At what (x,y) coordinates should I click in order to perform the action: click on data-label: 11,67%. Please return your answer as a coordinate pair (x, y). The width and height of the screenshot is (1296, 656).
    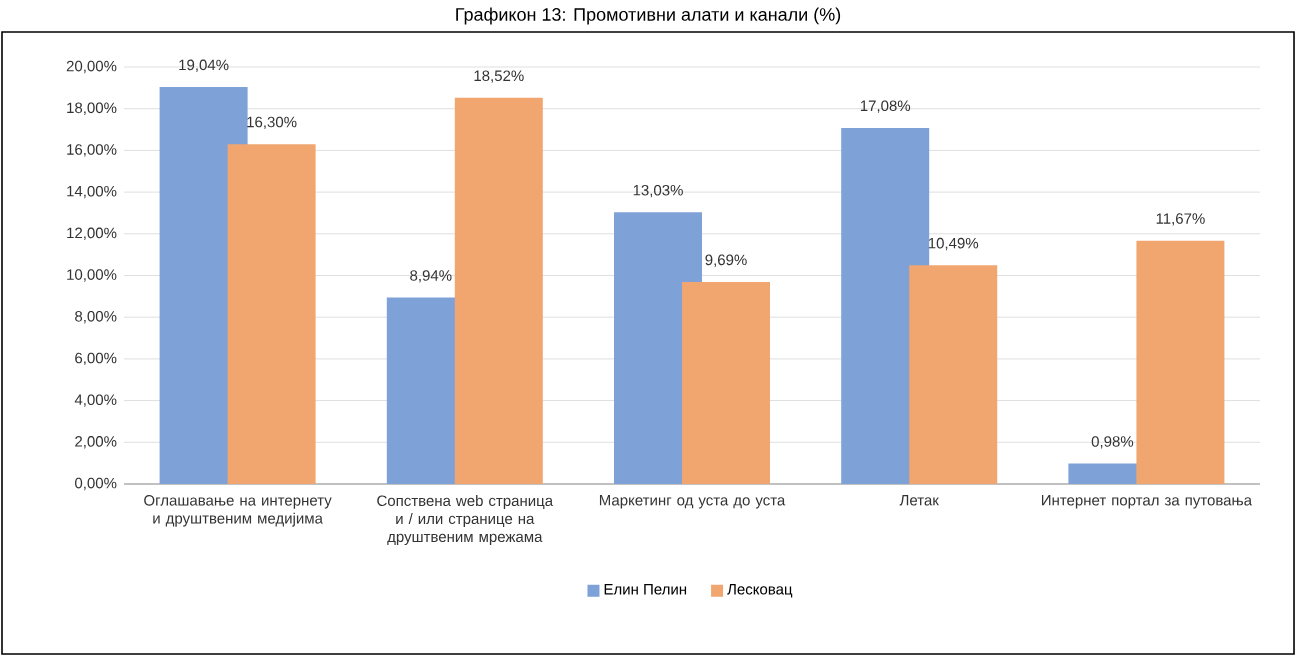
    Looking at the image, I should click on (1180, 219).